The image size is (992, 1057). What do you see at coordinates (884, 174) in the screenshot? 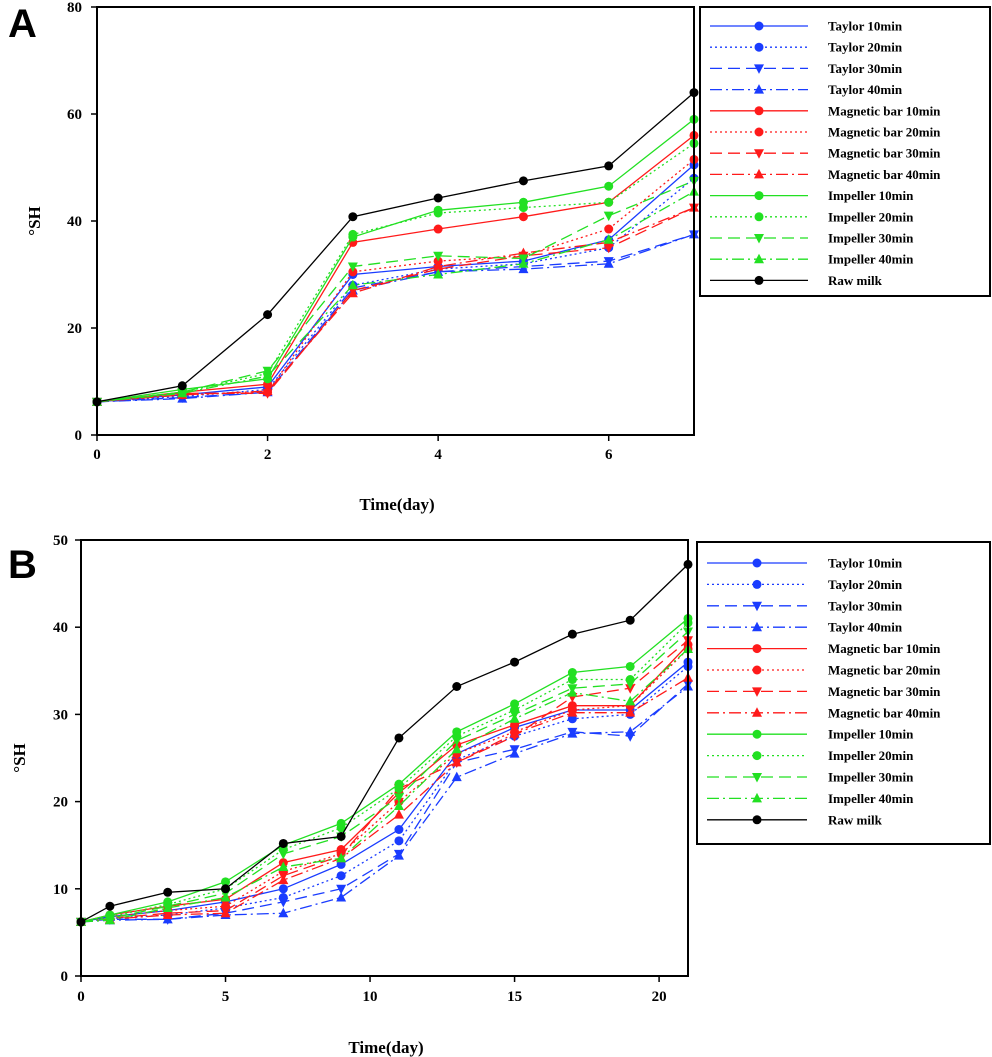
I see `panel-a-legend-label: Magnetic bar 40min` at bounding box center [884, 174].